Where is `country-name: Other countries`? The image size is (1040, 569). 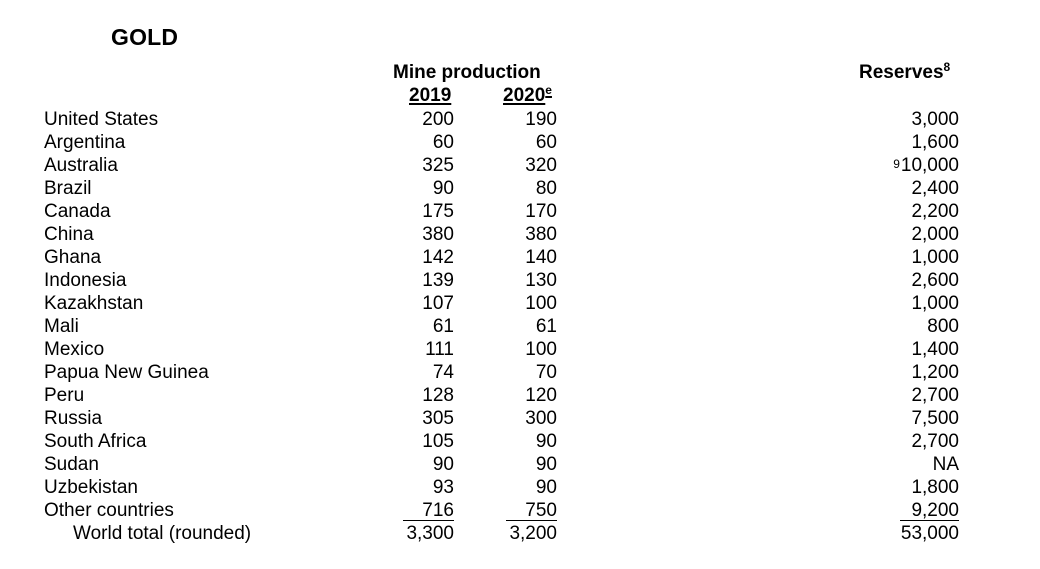 country-name: Other countries is located at coordinates (109, 510).